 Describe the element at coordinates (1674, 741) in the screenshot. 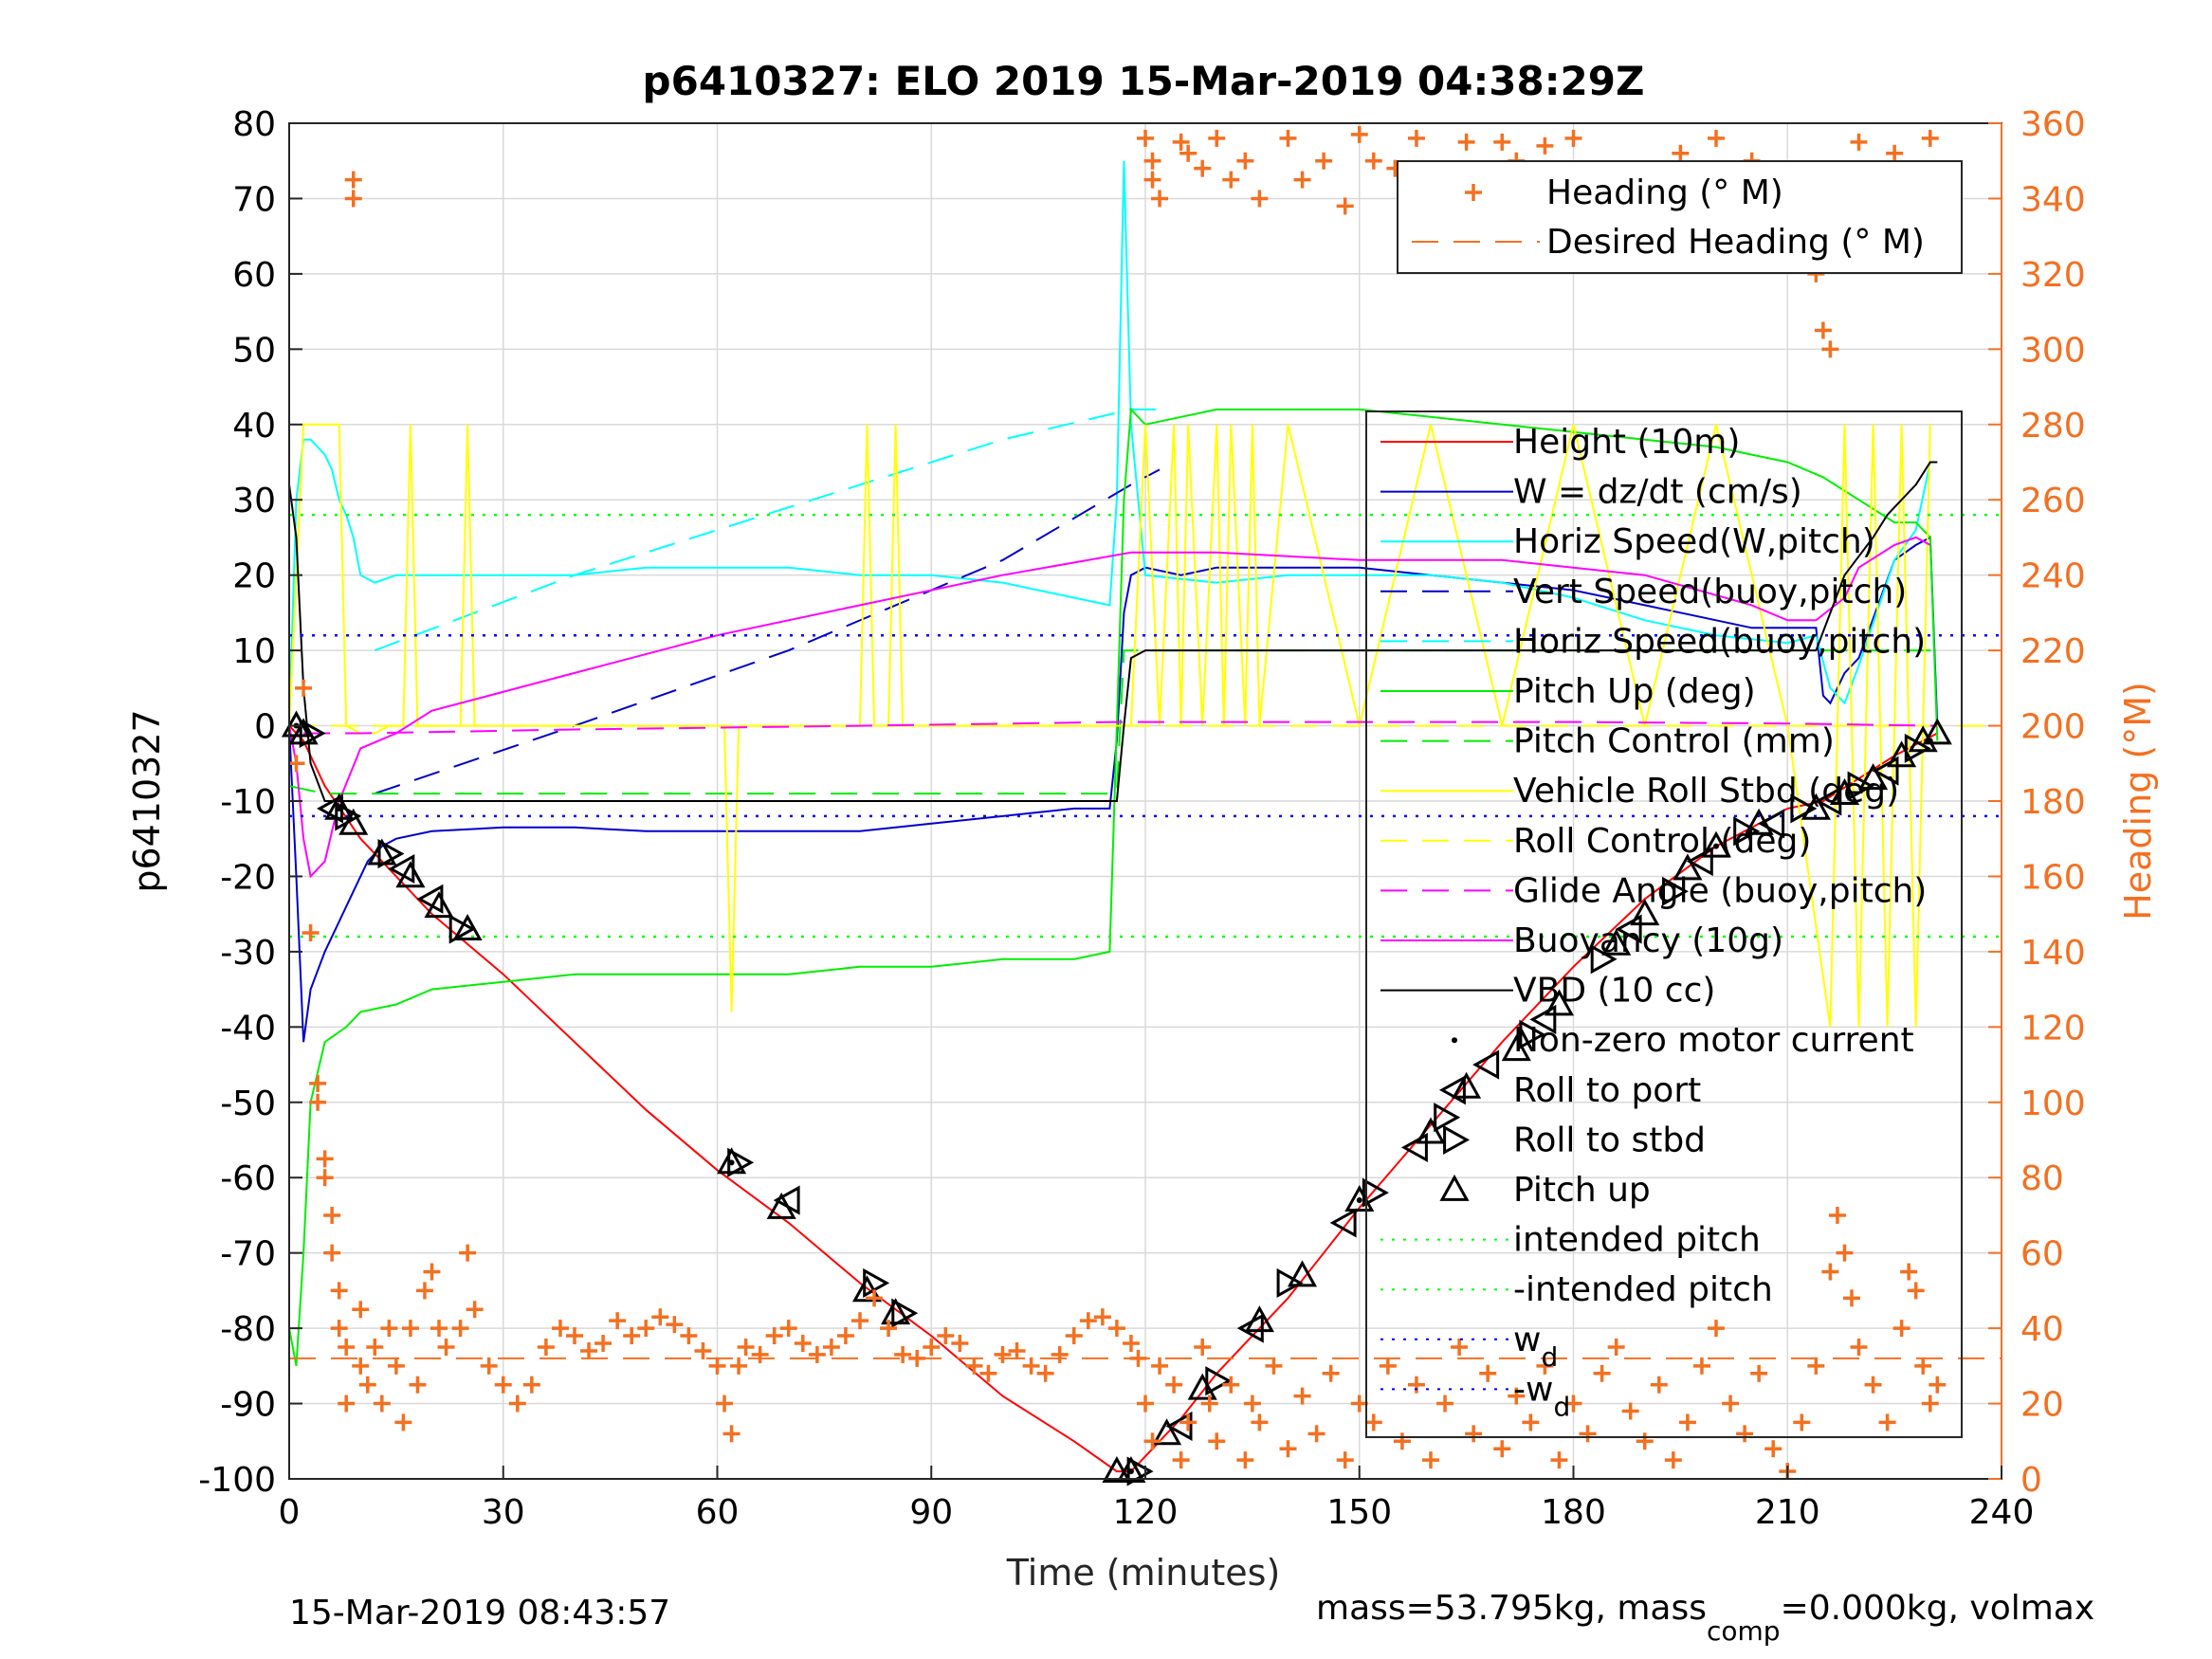

I see `legend-label-main: Pitch Control (mm)` at that location.